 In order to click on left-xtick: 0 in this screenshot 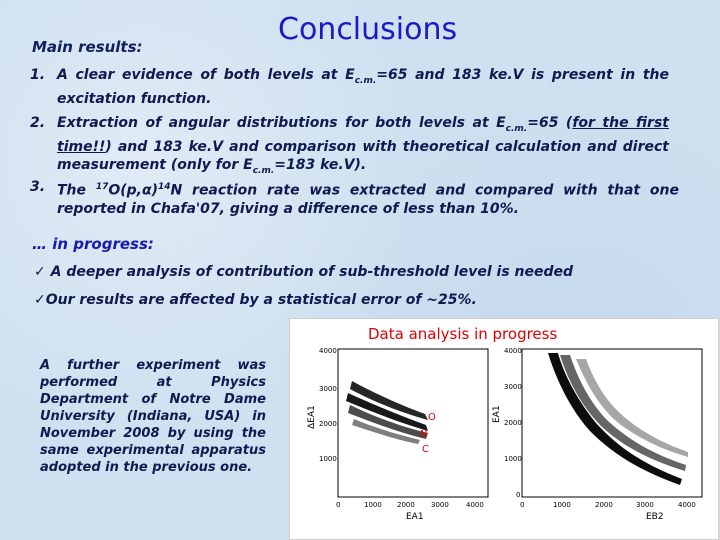, I will do `click(338, 505)`.